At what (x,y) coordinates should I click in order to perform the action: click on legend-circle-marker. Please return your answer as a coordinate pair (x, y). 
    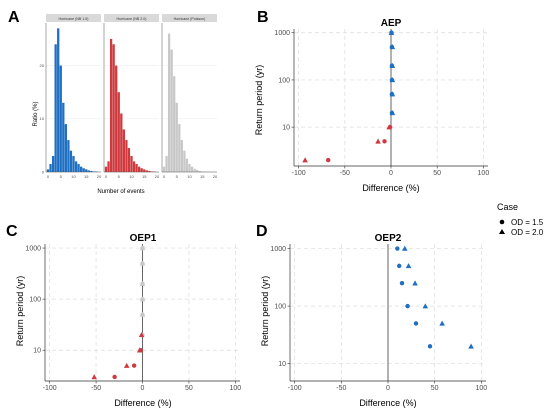
    Looking at the image, I should click on (502, 222).